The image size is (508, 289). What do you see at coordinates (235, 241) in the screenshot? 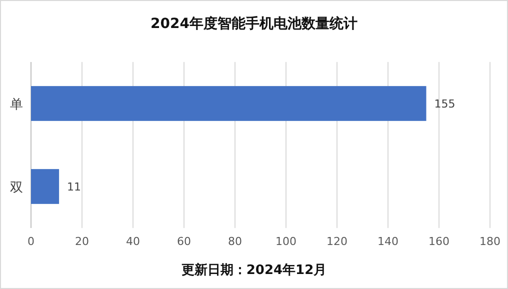
I see `x-tick-label: 80` at bounding box center [235, 241].